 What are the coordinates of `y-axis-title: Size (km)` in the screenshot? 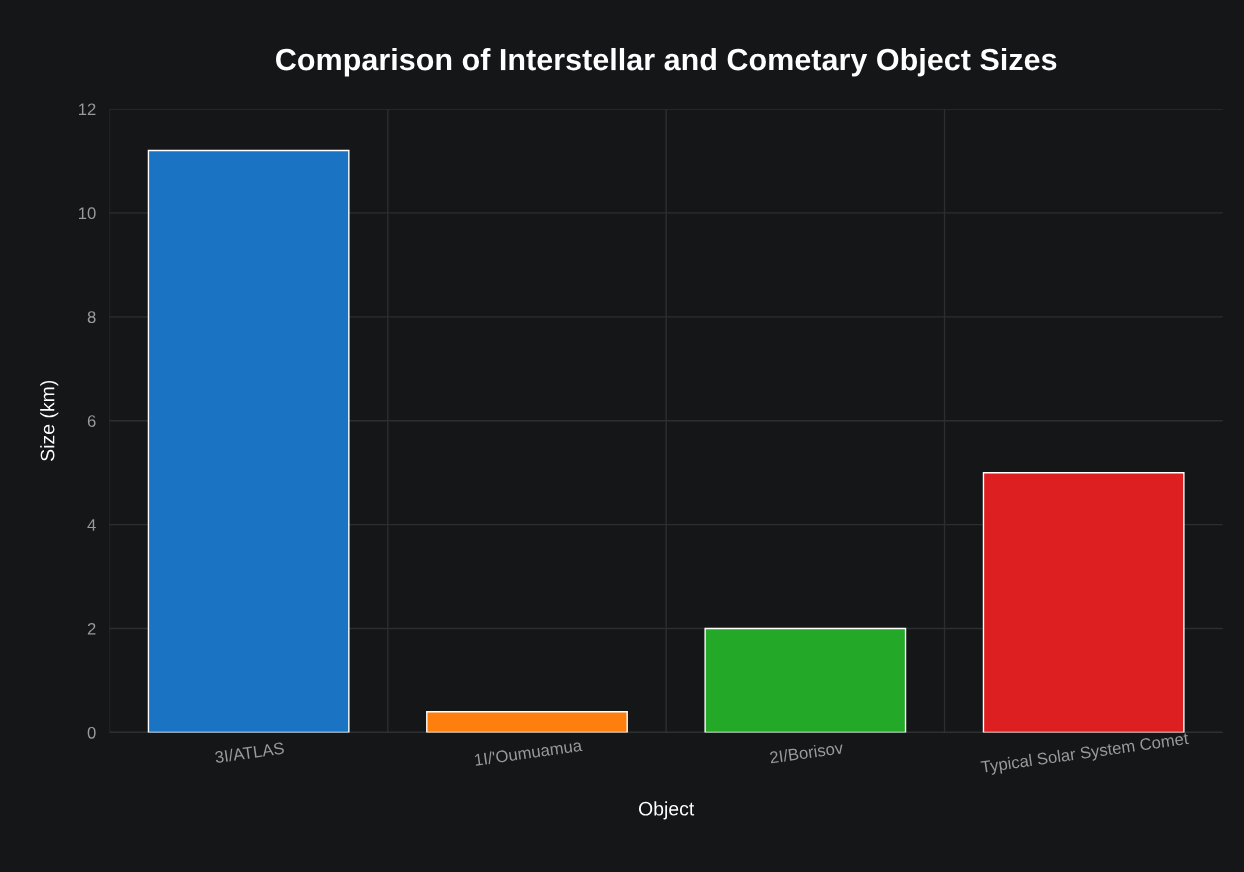 It's located at (49, 420).